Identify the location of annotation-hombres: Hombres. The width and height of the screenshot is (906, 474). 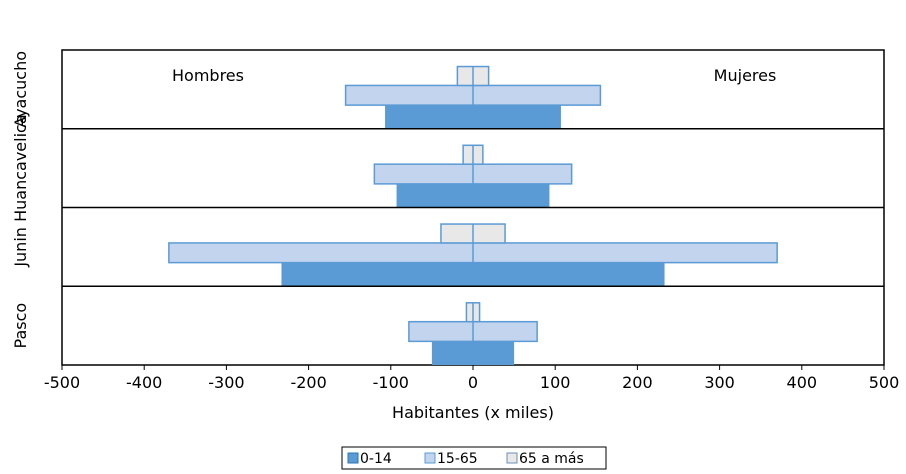
(208, 75).